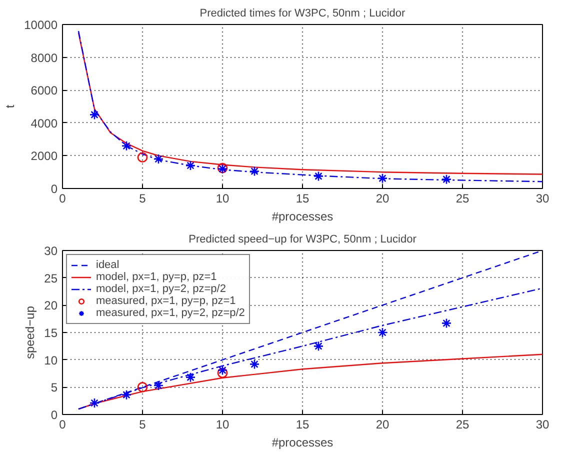  Describe the element at coordinates (44, 156) in the screenshot. I see `y-tick-label: 2000` at that location.